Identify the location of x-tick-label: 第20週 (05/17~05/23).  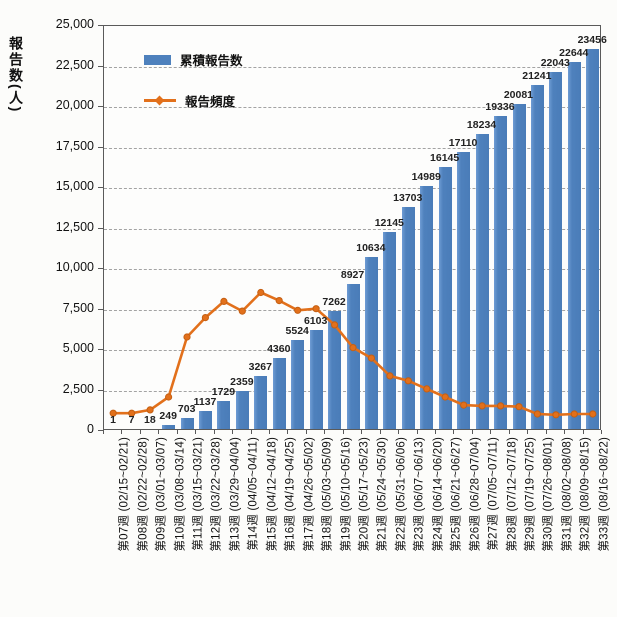
(364, 494).